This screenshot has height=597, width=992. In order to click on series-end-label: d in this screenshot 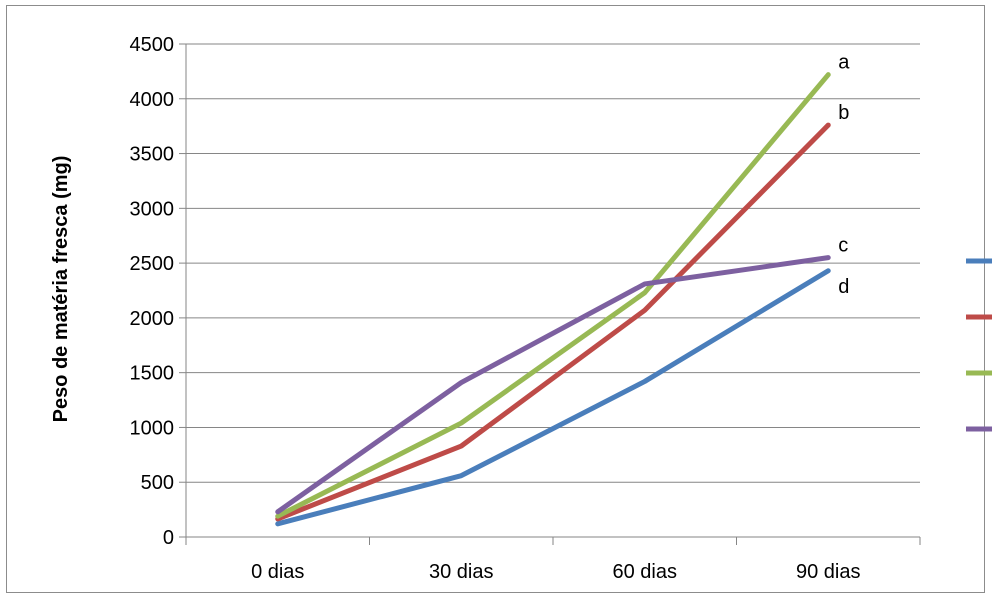, I will do `click(843, 287)`.